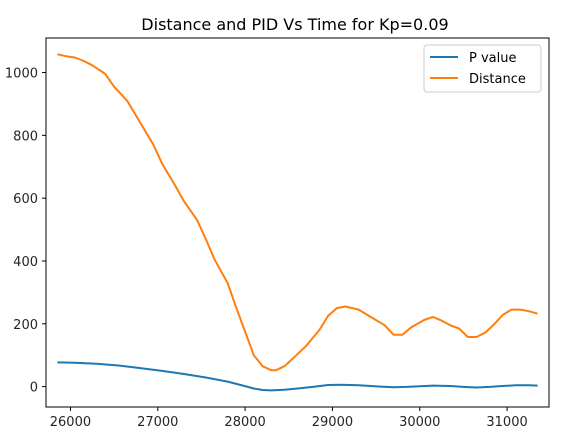  Describe the element at coordinates (21, 74) in the screenshot. I see `y-tick-label: 1000` at that location.